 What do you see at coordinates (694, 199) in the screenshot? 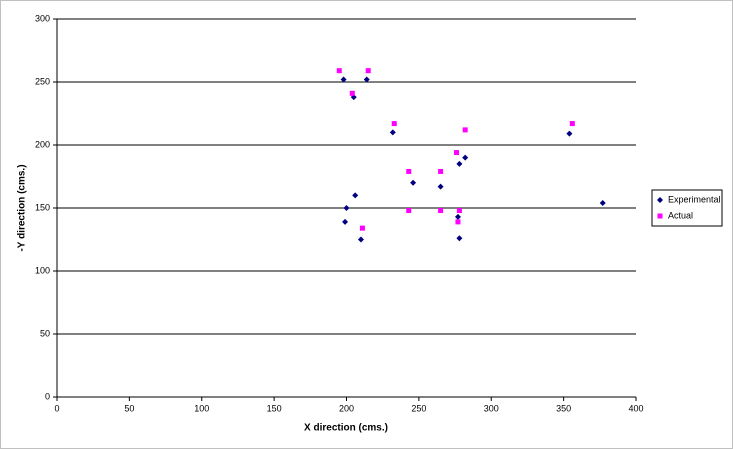
I see `legend-label: Experimental` at bounding box center [694, 199].